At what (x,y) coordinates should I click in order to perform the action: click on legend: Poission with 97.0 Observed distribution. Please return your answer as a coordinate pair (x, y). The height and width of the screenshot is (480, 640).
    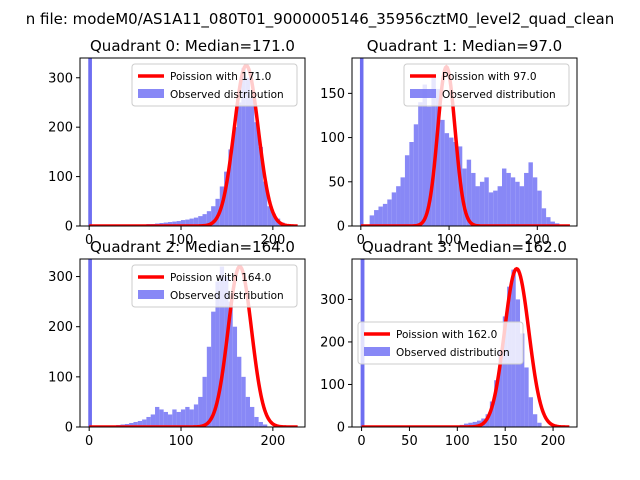
    Looking at the image, I should click on (486, 85).